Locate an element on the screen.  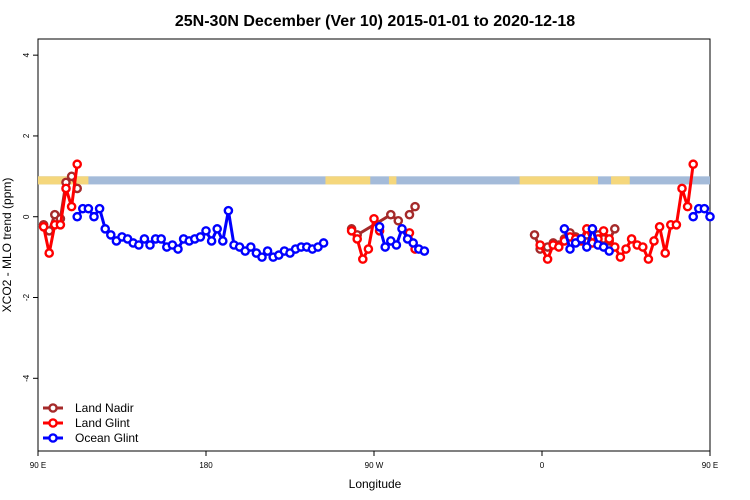
x-axis-label: Longitude is located at coordinates (375, 484).